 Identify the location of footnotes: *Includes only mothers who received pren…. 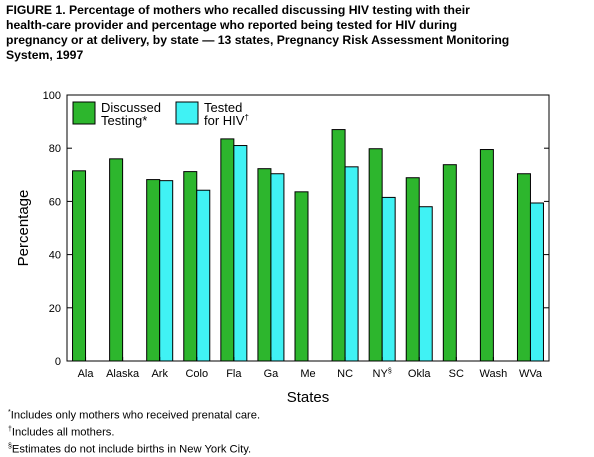
(134, 431).